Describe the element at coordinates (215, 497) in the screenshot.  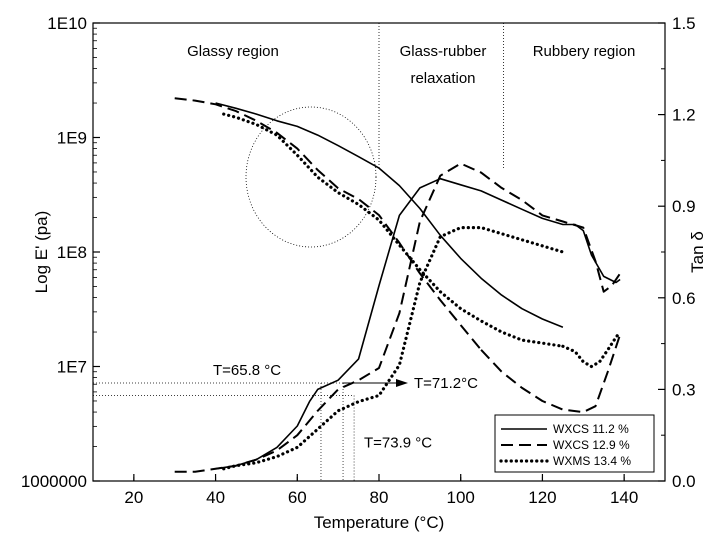
I see `x-tick-label-40: 40` at that location.